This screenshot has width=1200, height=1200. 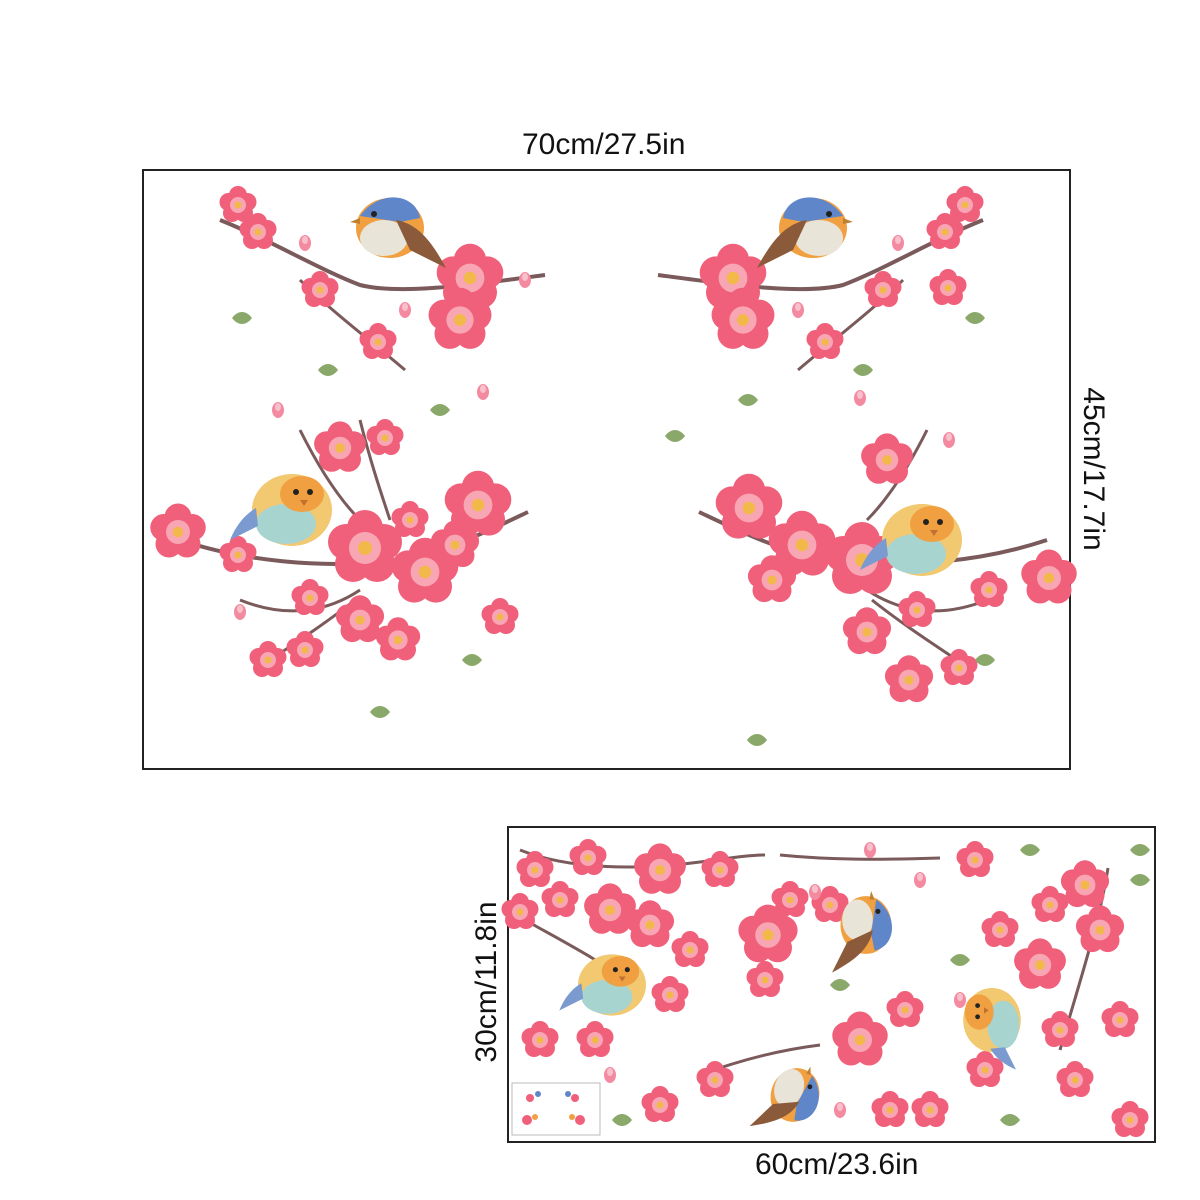 I want to click on large-sheet-width-label: 70cm/27.5in, so click(x=604, y=144).